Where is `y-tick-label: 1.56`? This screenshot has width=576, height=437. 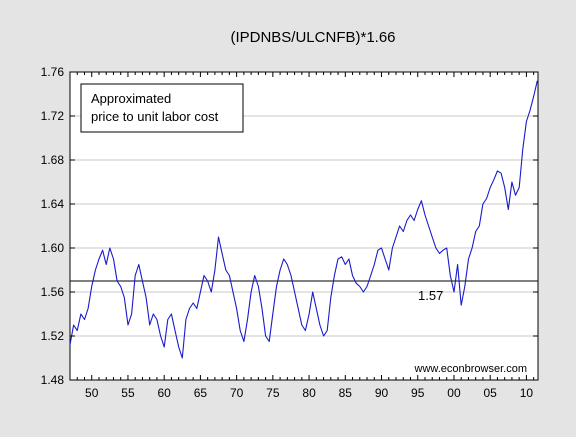
y-tick-label: 1.56 is located at coordinates (53, 292).